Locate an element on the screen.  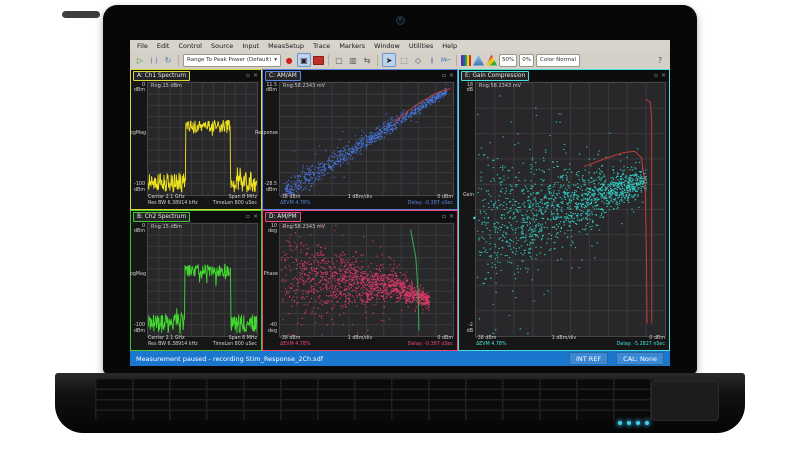
marker-diamond-icon: ◇ is located at coordinates (418, 60).